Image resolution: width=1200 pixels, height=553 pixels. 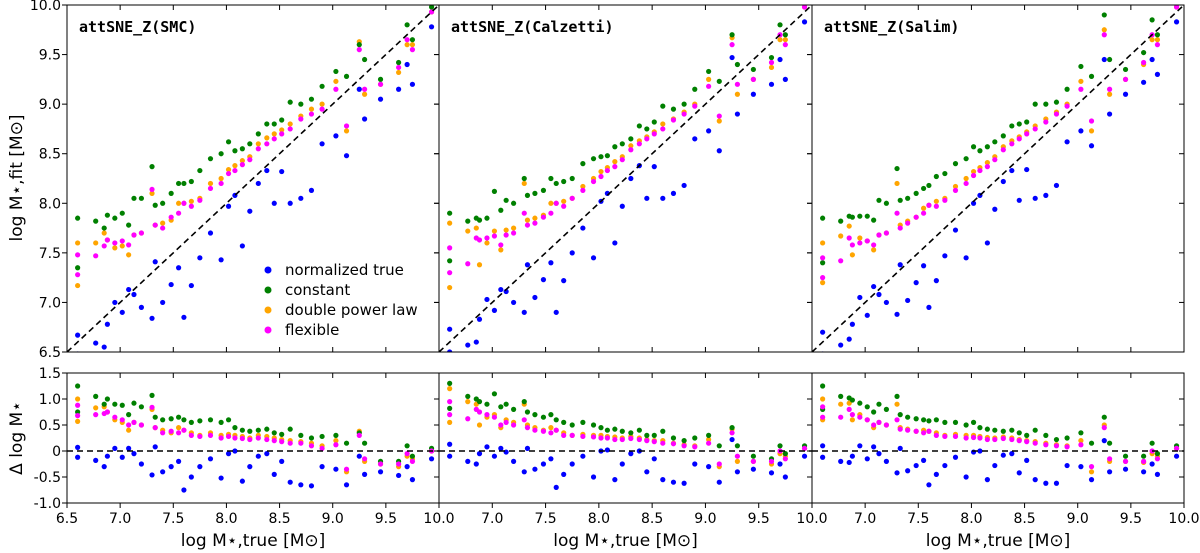 What do you see at coordinates (50, 56) in the screenshot?
I see `y-tick-label: 9.5` at bounding box center [50, 56].